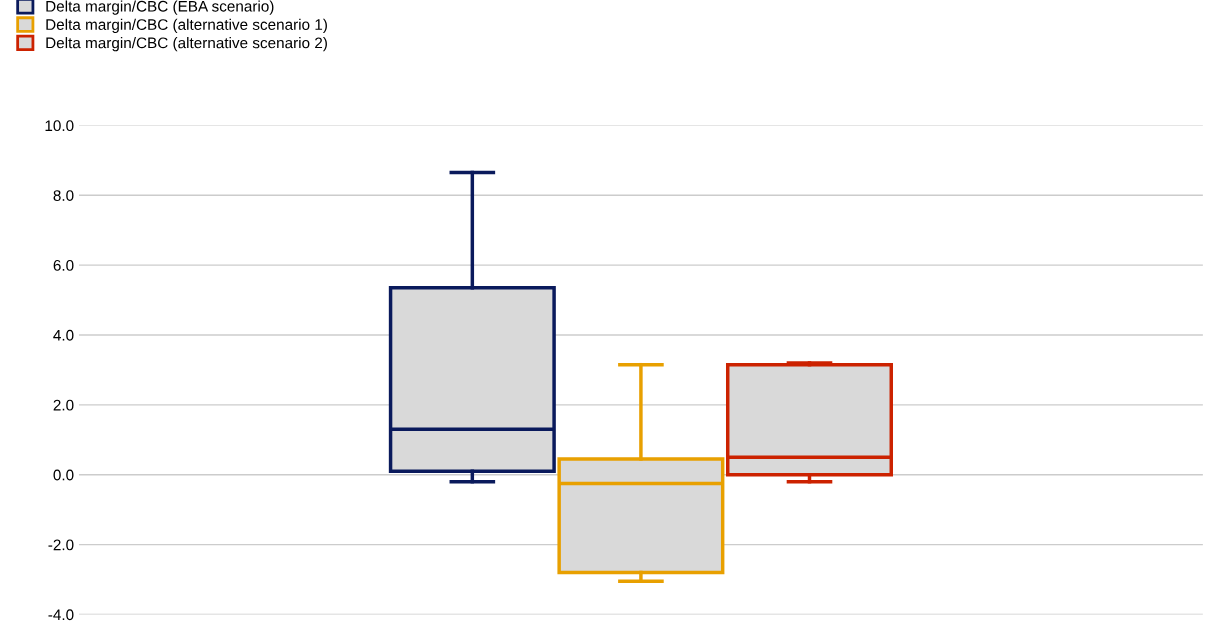  I want to click on legend-label: Delta margin/CBC (alternative scenario 1), so click(186, 25).